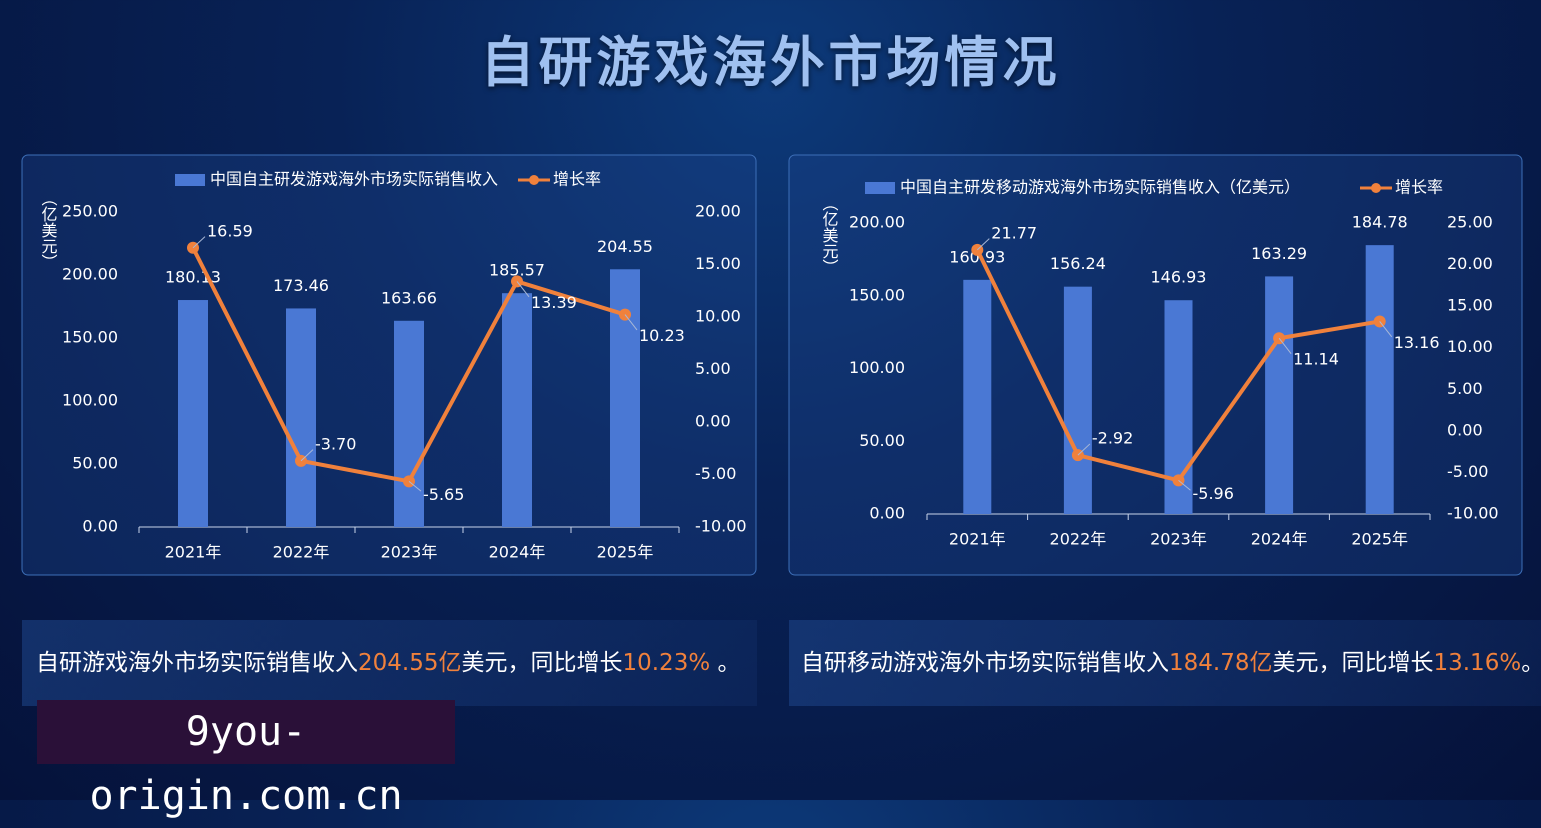 This screenshot has width=1541, height=828. Describe the element at coordinates (625, 246) in the screenshot. I see `bar-value-label: 204.55` at that location.